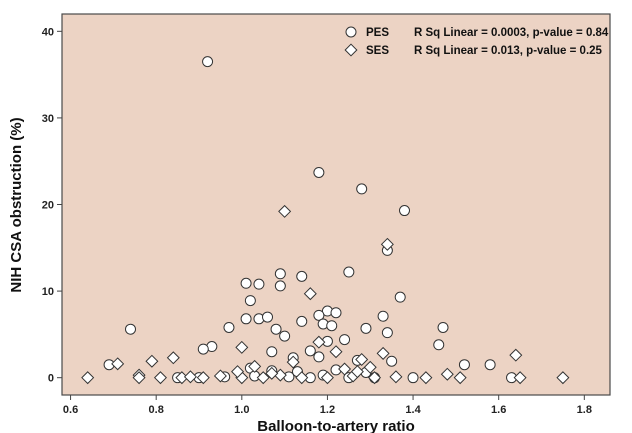  What do you see at coordinates (51, 379) in the screenshot?
I see `y-tick-label: 0` at bounding box center [51, 379].